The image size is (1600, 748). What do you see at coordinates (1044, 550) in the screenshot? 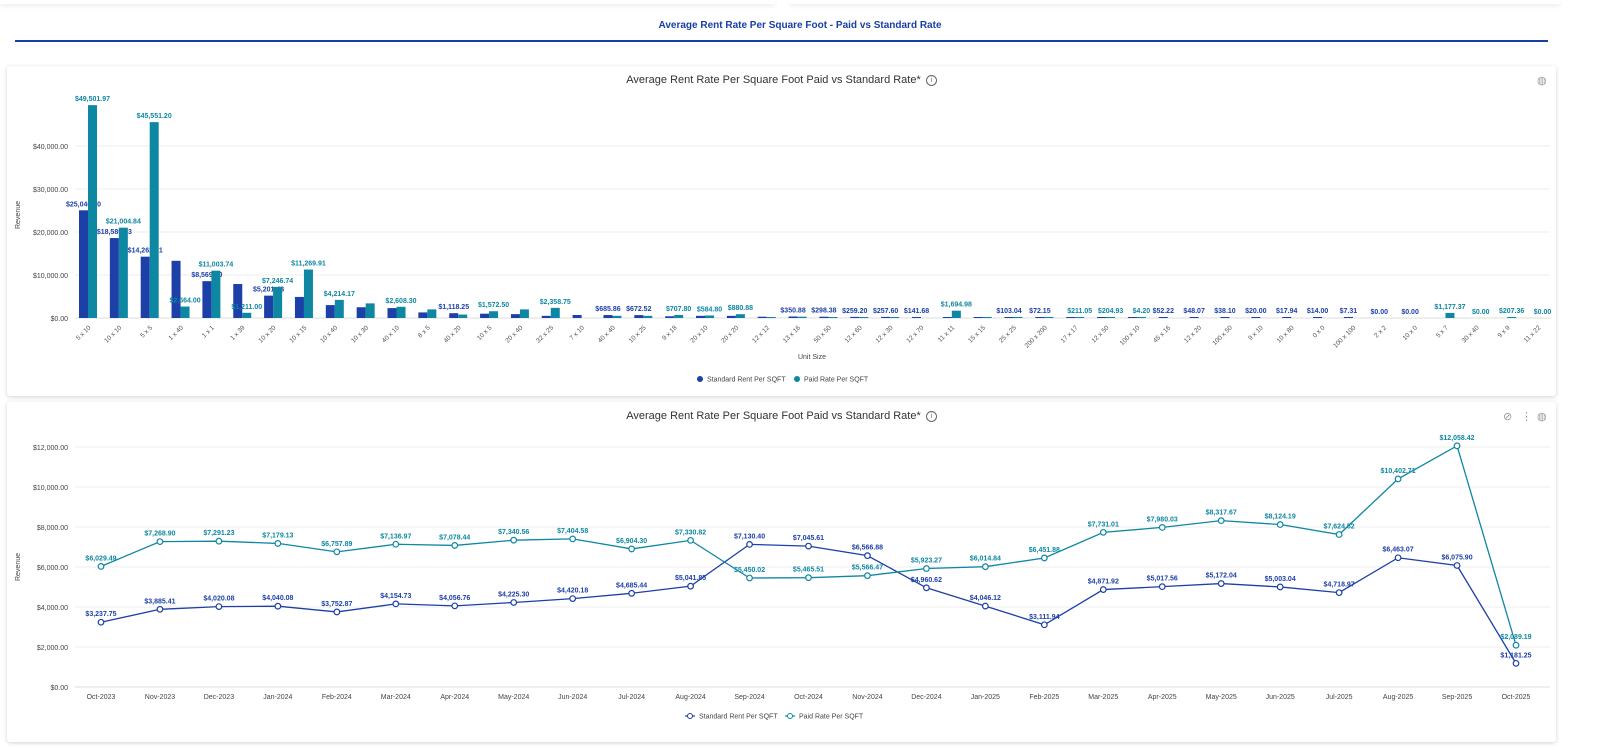
I see `data-label: $6,451.88` at bounding box center [1044, 550].